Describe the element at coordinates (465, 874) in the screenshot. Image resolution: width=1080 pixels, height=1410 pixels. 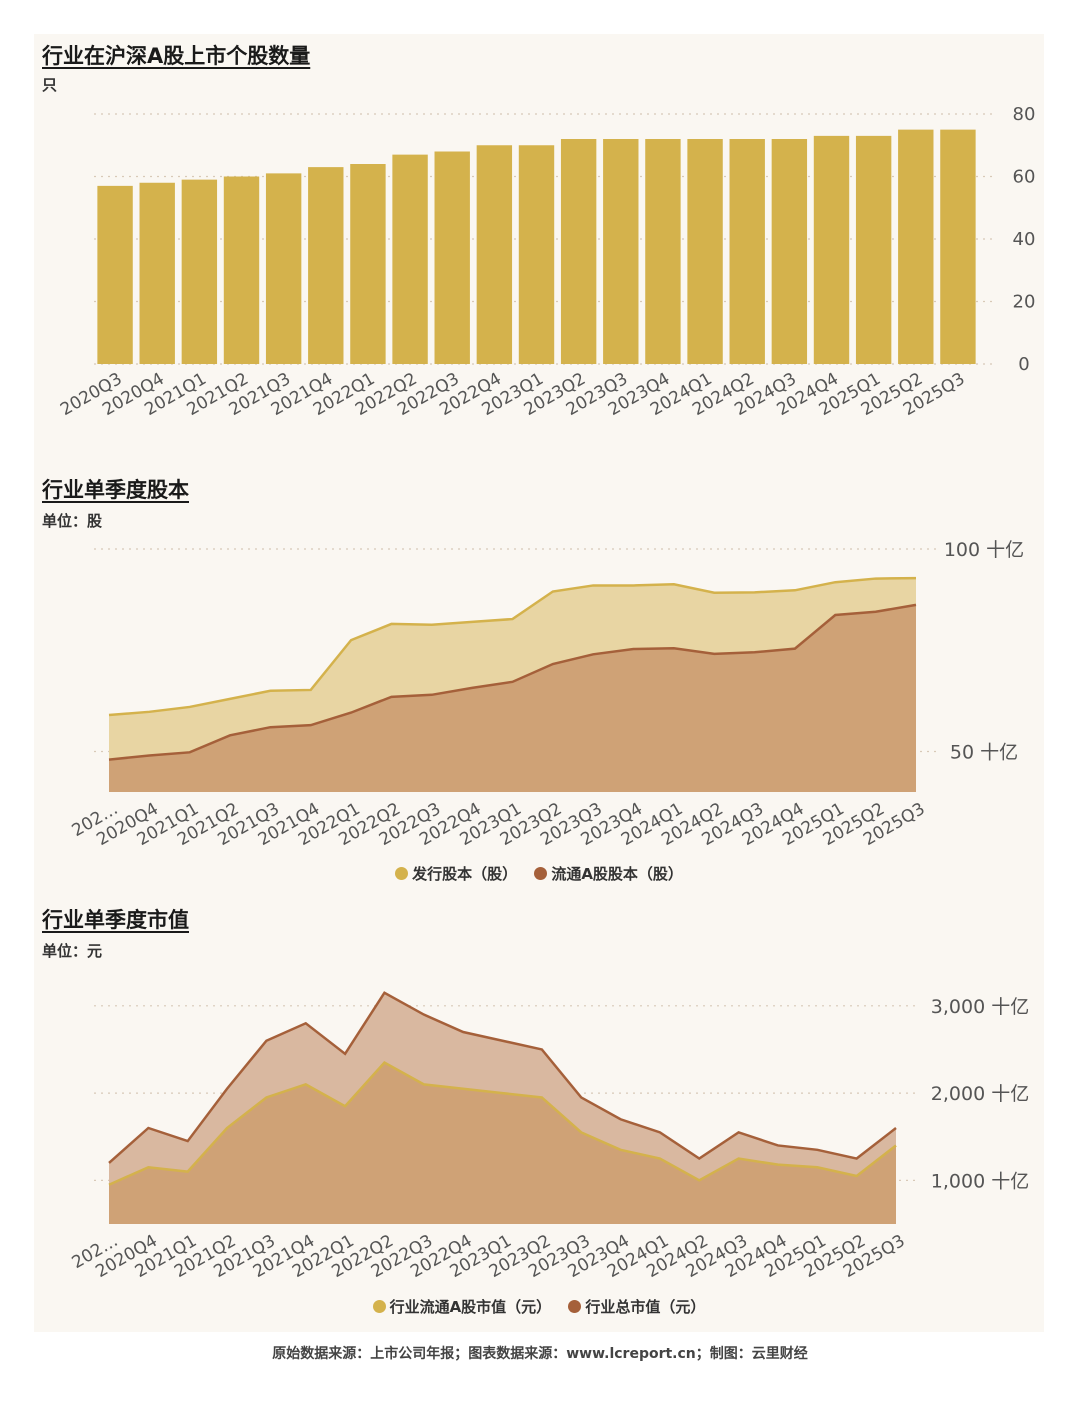
I see `legend-label-issued-shares: 发行股本（股）` at that location.